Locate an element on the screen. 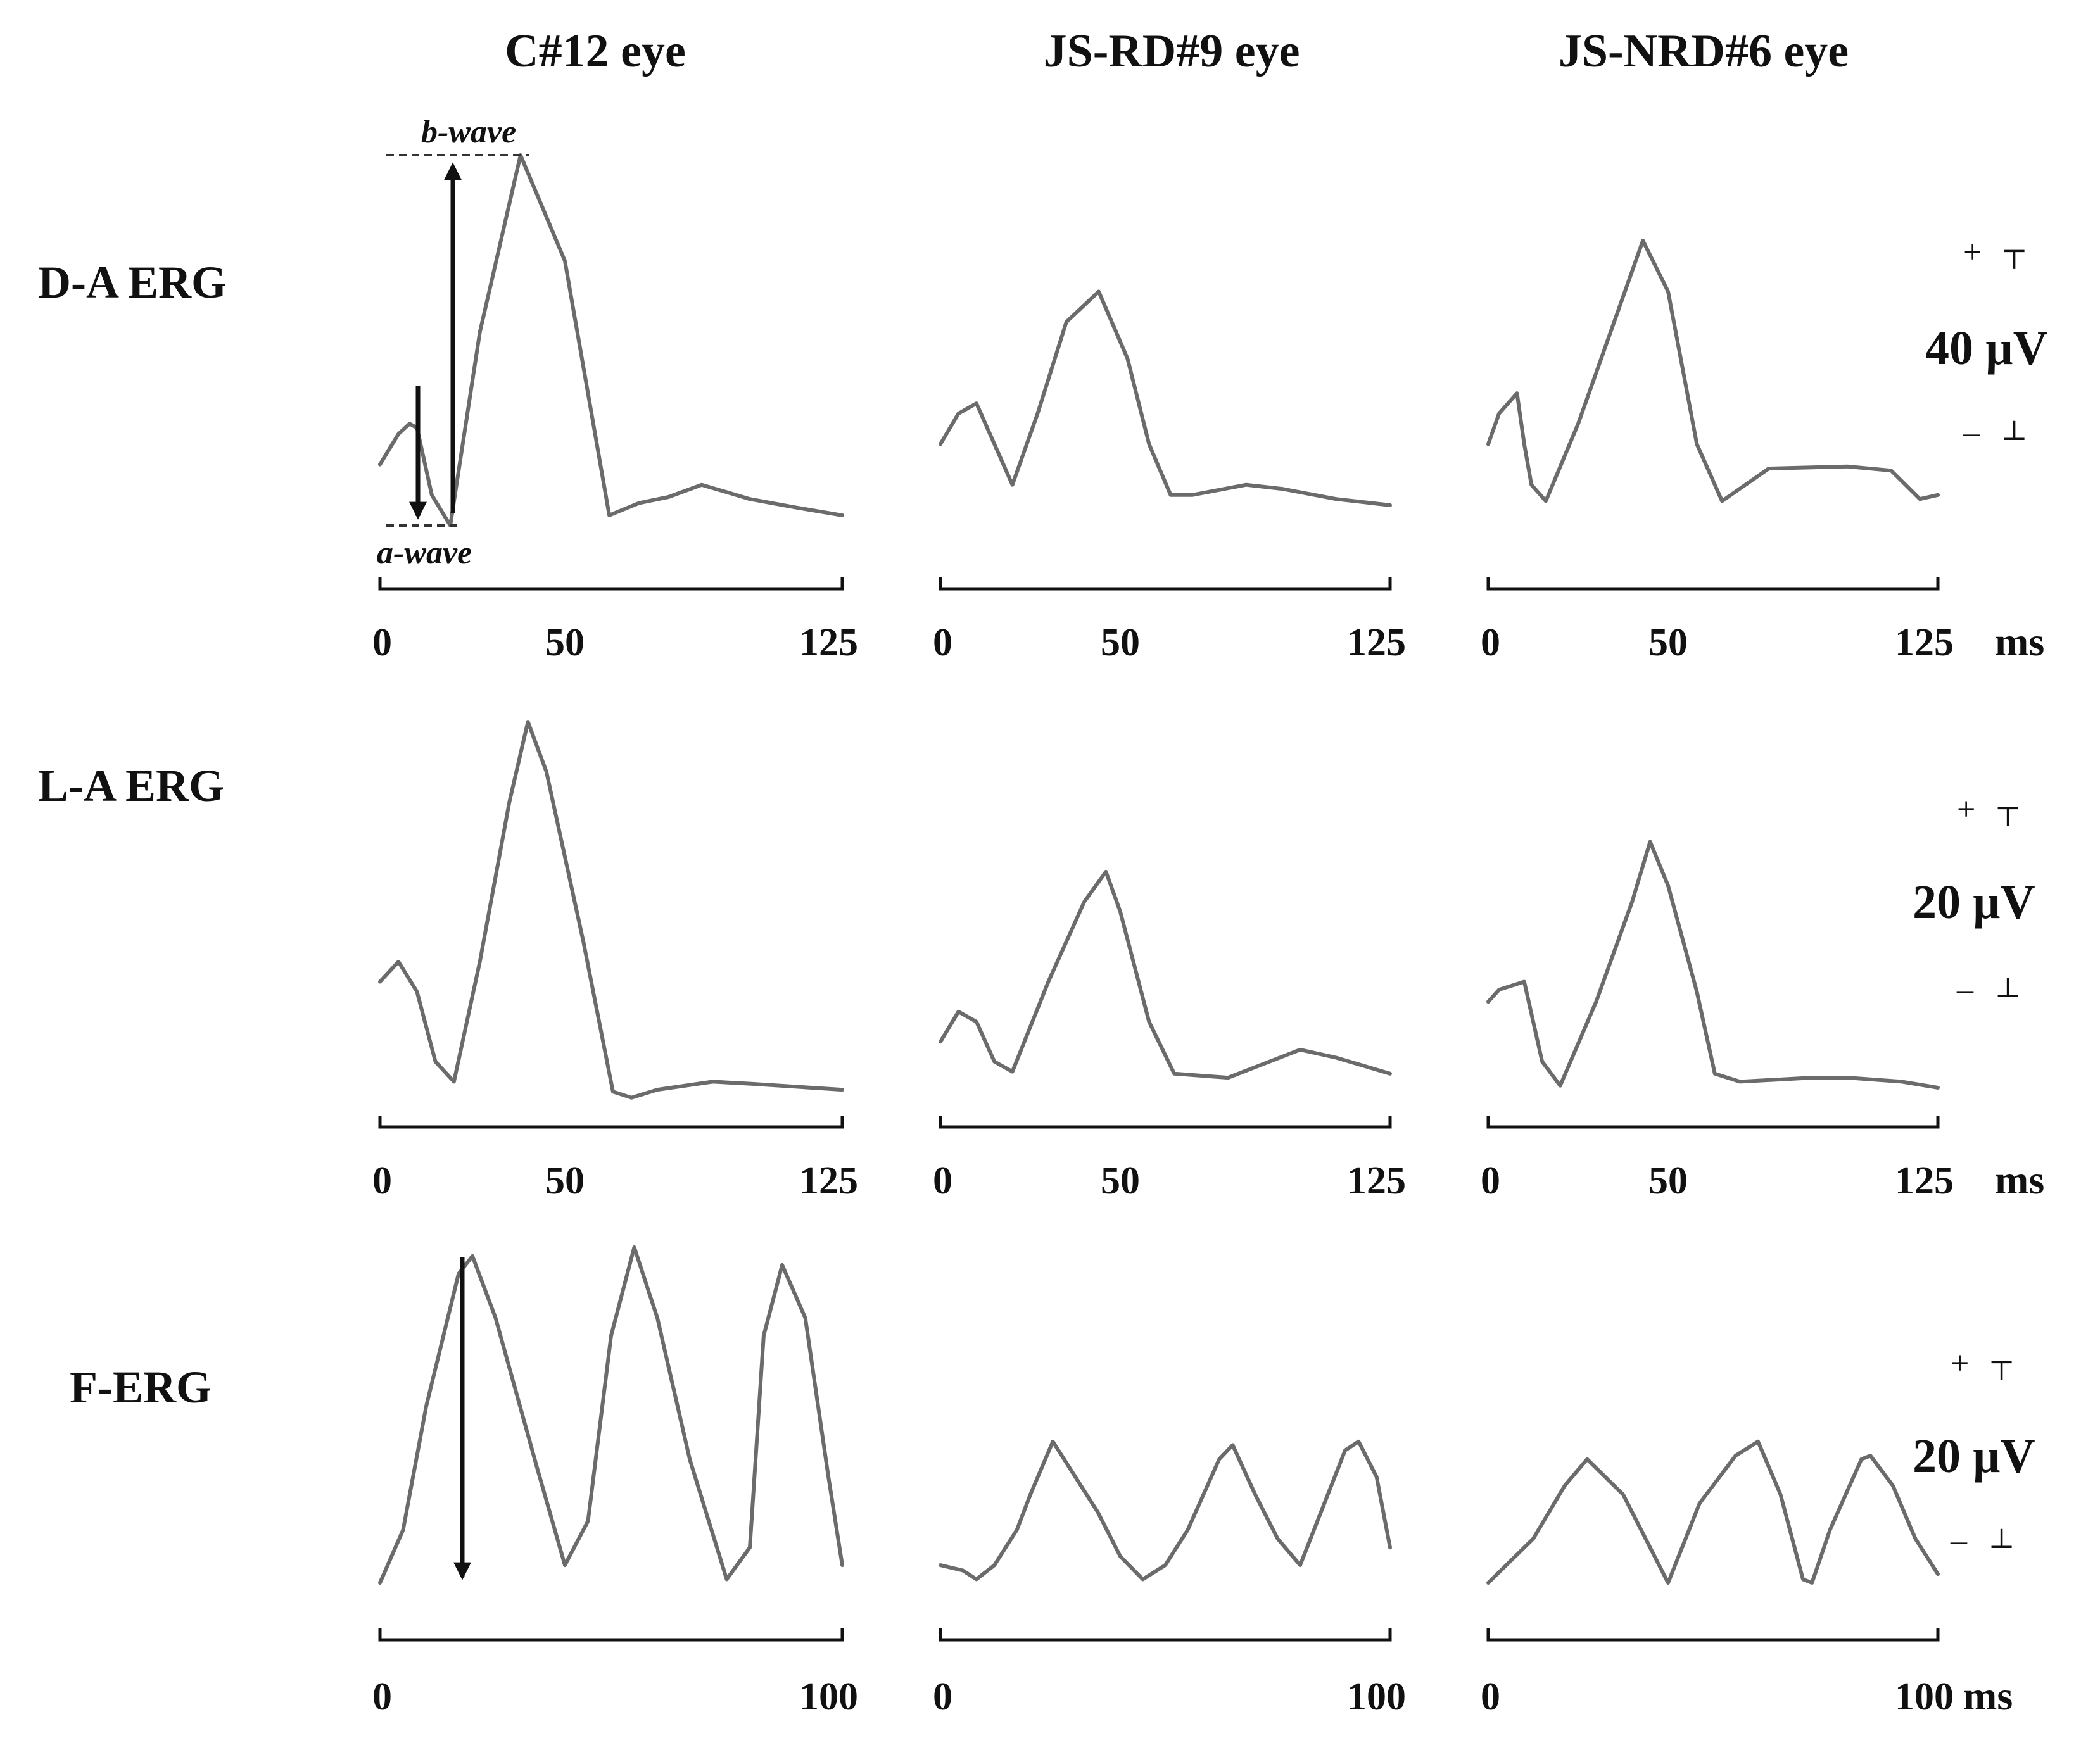 The width and height of the screenshot is (2100, 1750). erg-trace-3-c12 is located at coordinates (611, 1415).